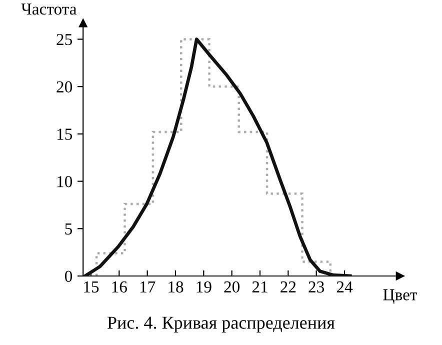 This screenshot has width=442, height=345. Describe the element at coordinates (221, 324) in the screenshot. I see `text: Рис. 4. Кривая распределения` at that location.